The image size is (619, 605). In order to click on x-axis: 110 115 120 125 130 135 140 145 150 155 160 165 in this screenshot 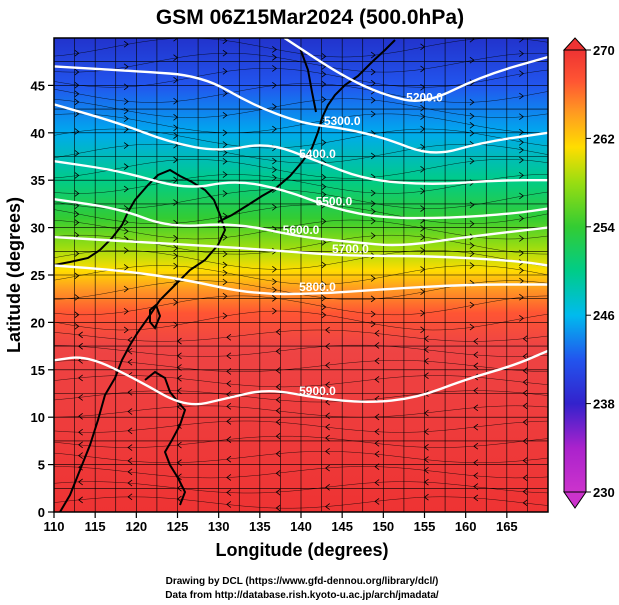, I will do `click(281, 523)`.